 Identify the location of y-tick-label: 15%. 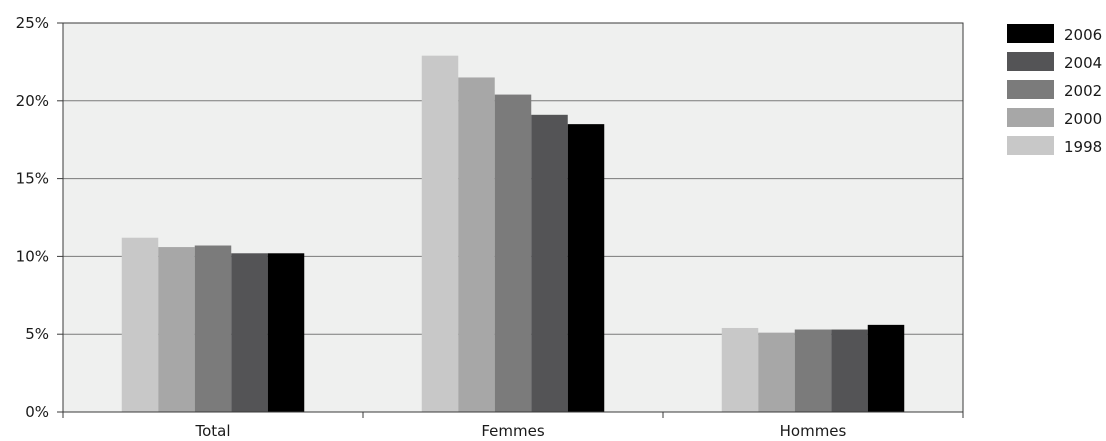
(32, 179).